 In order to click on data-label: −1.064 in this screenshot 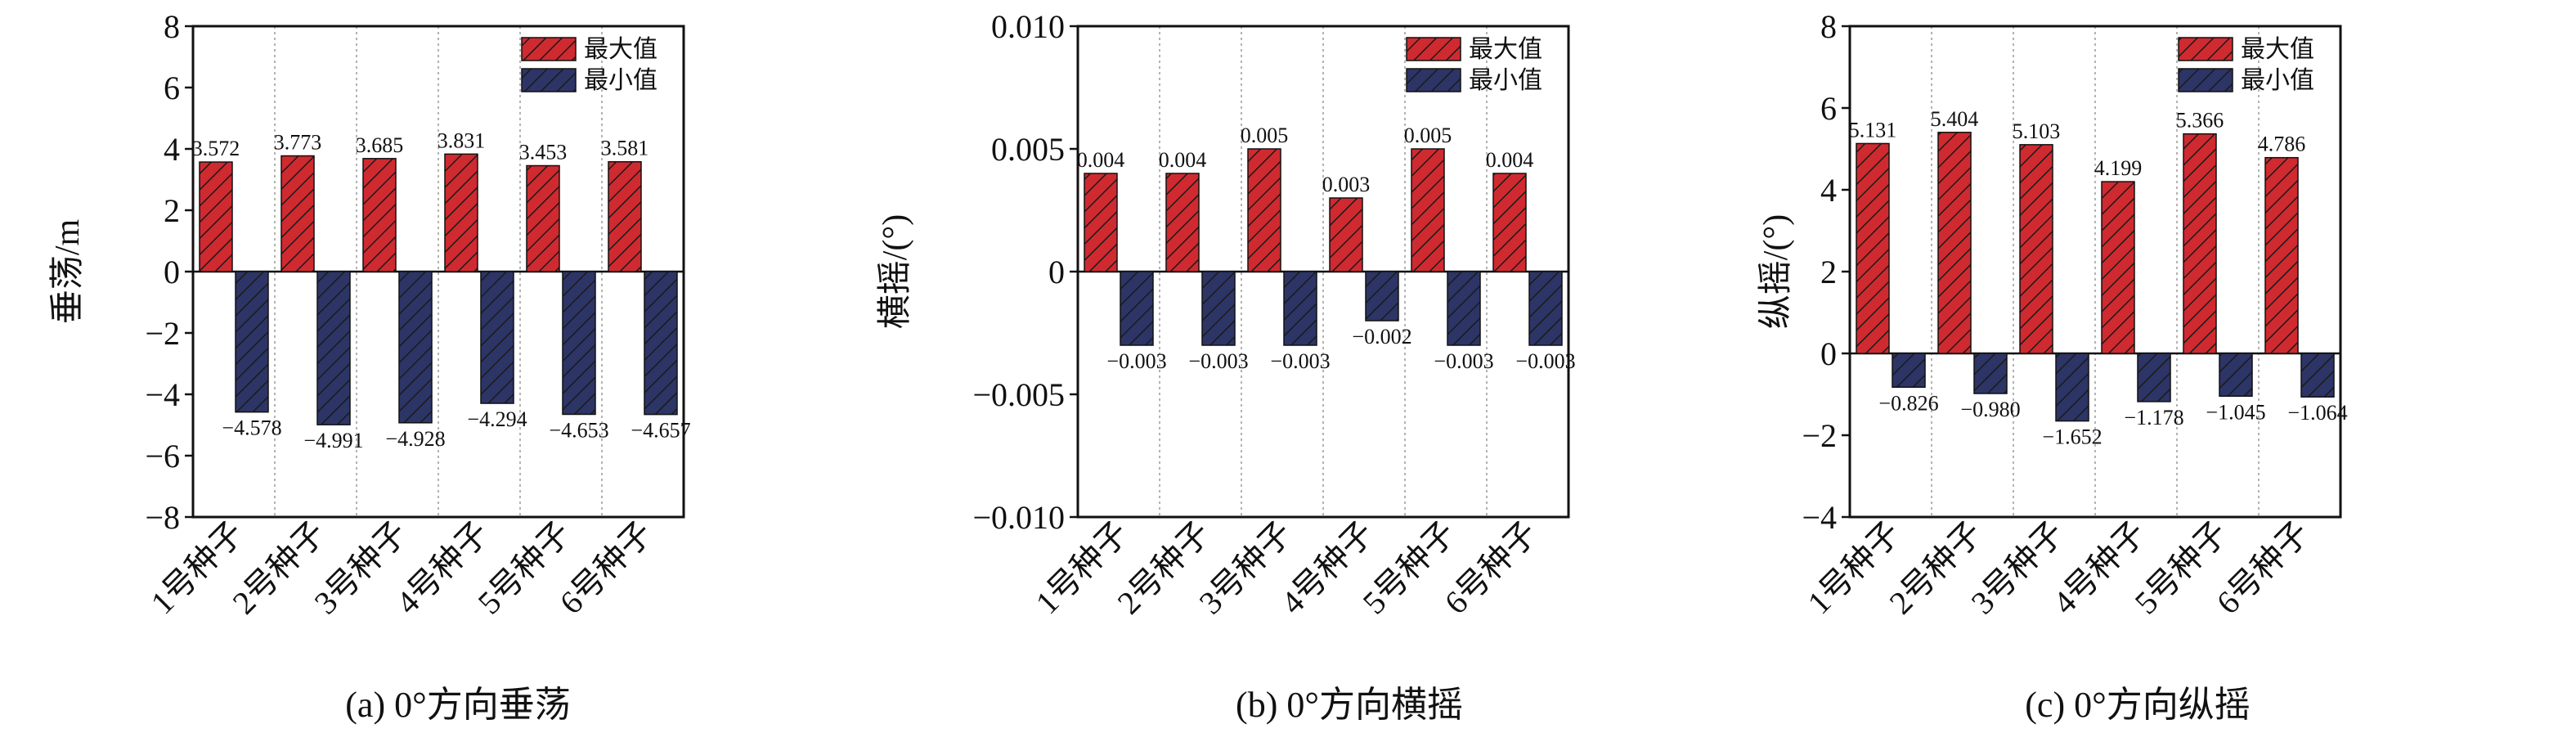, I will do `click(2317, 413)`.